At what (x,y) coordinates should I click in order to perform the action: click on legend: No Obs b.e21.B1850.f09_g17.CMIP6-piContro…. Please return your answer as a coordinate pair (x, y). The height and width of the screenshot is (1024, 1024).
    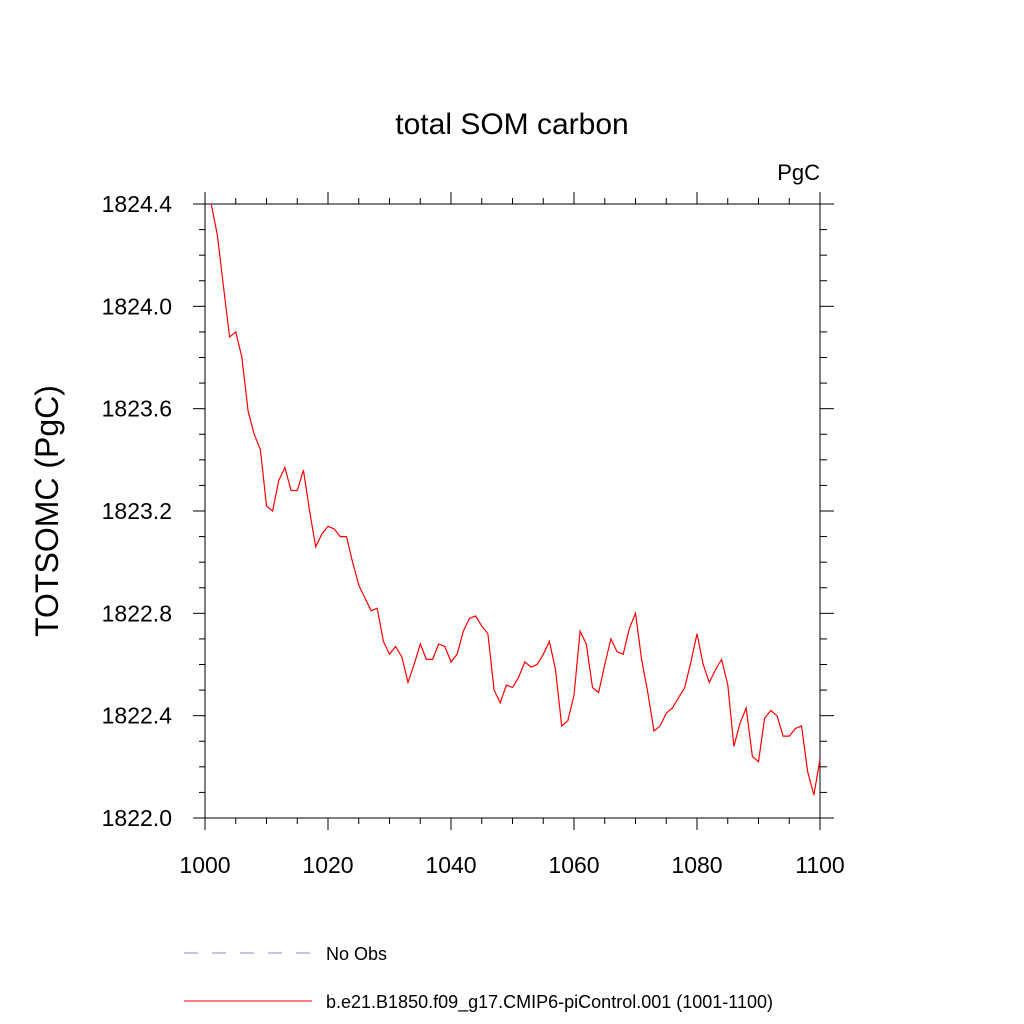
    Looking at the image, I should click on (478, 978).